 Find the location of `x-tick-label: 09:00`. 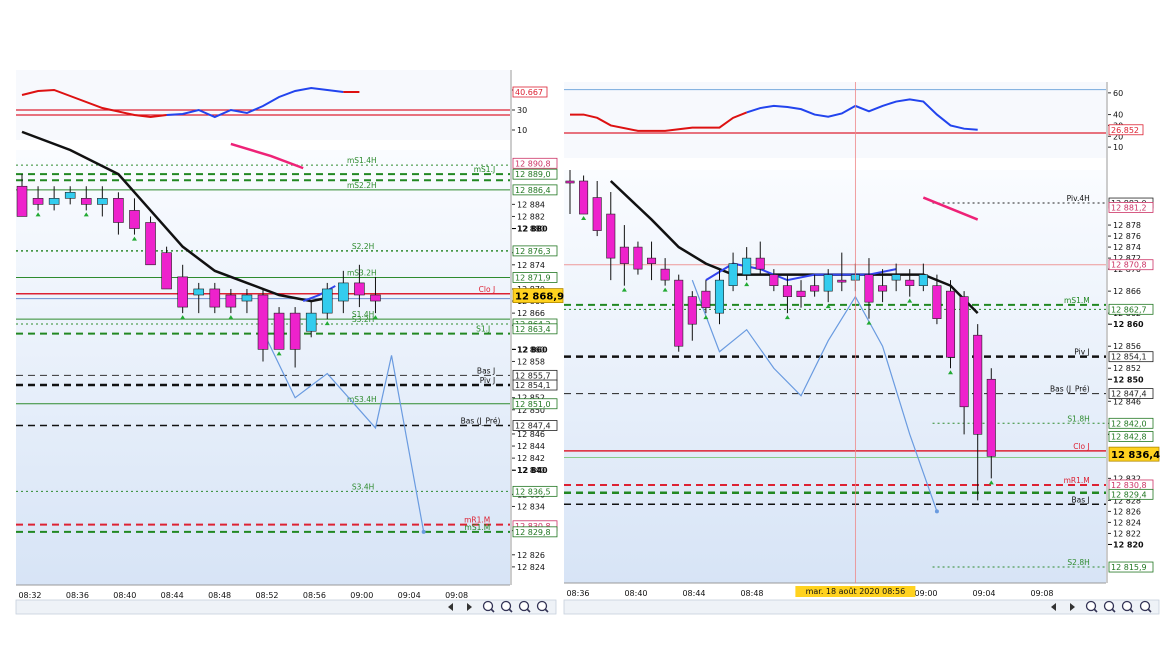

x-tick-label: 09:00 is located at coordinates (361, 595).